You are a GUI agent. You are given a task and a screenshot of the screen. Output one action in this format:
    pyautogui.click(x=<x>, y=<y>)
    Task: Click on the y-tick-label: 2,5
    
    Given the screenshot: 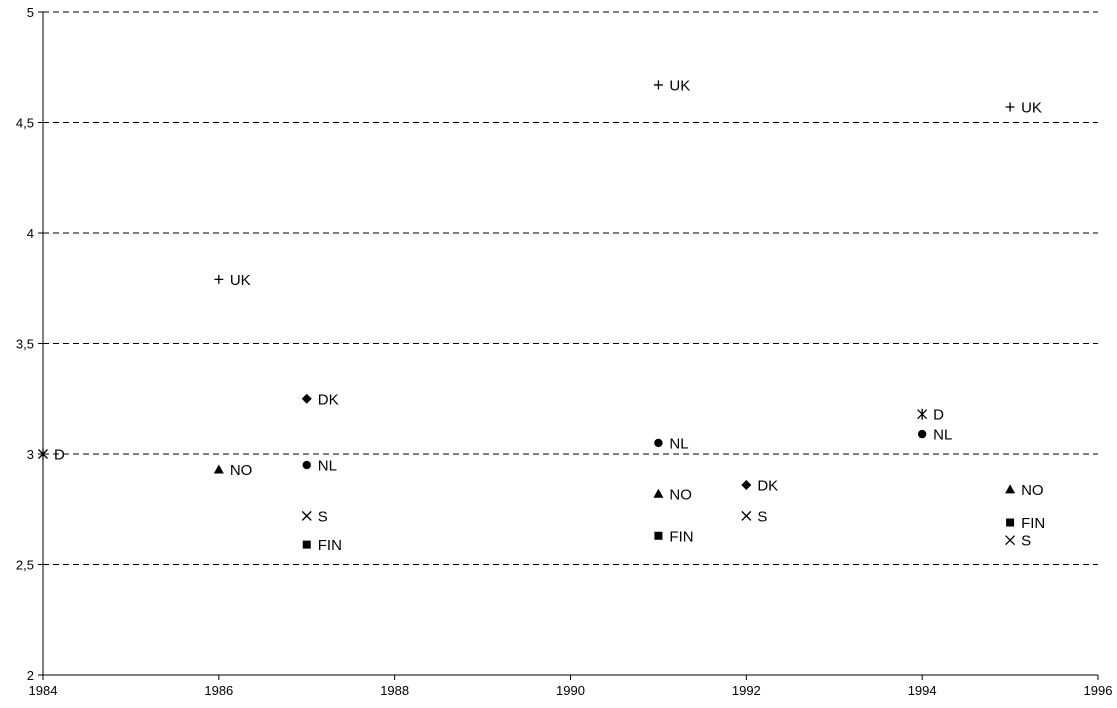 What is the action you would take?
    pyautogui.click(x=25, y=565)
    